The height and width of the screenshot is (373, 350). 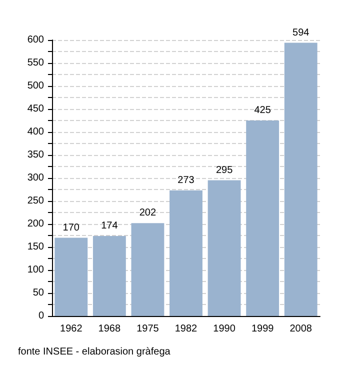 What do you see at coordinates (35, 155) in the screenshot?
I see `y-tick-label: 350` at bounding box center [35, 155].